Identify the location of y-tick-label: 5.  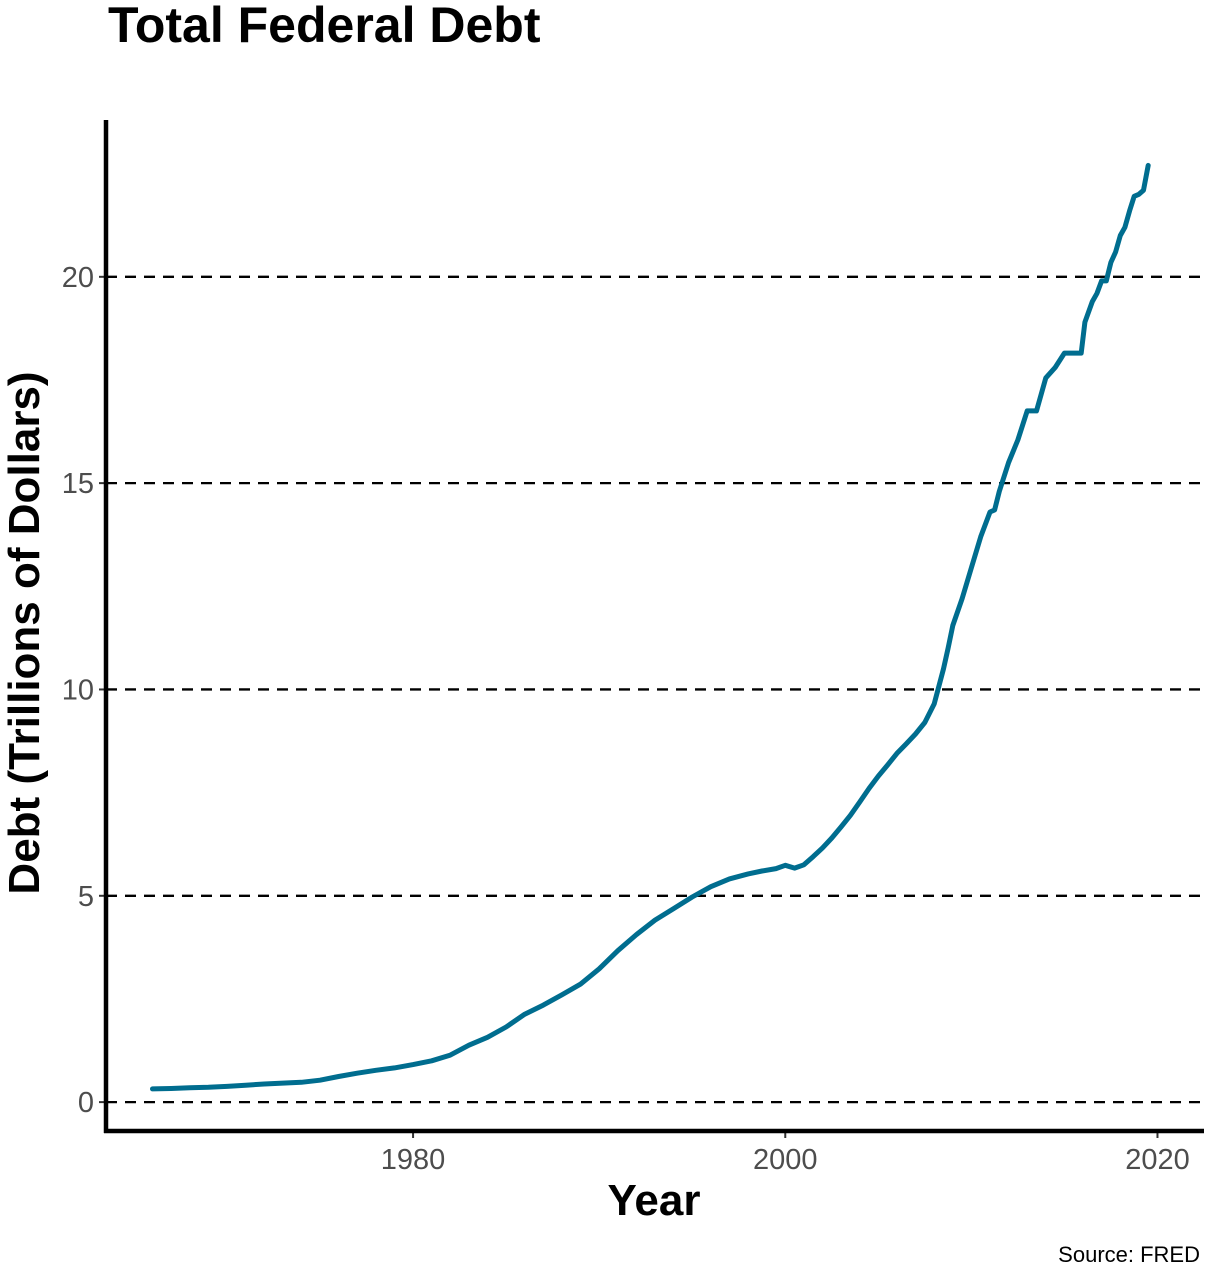
(86, 897).